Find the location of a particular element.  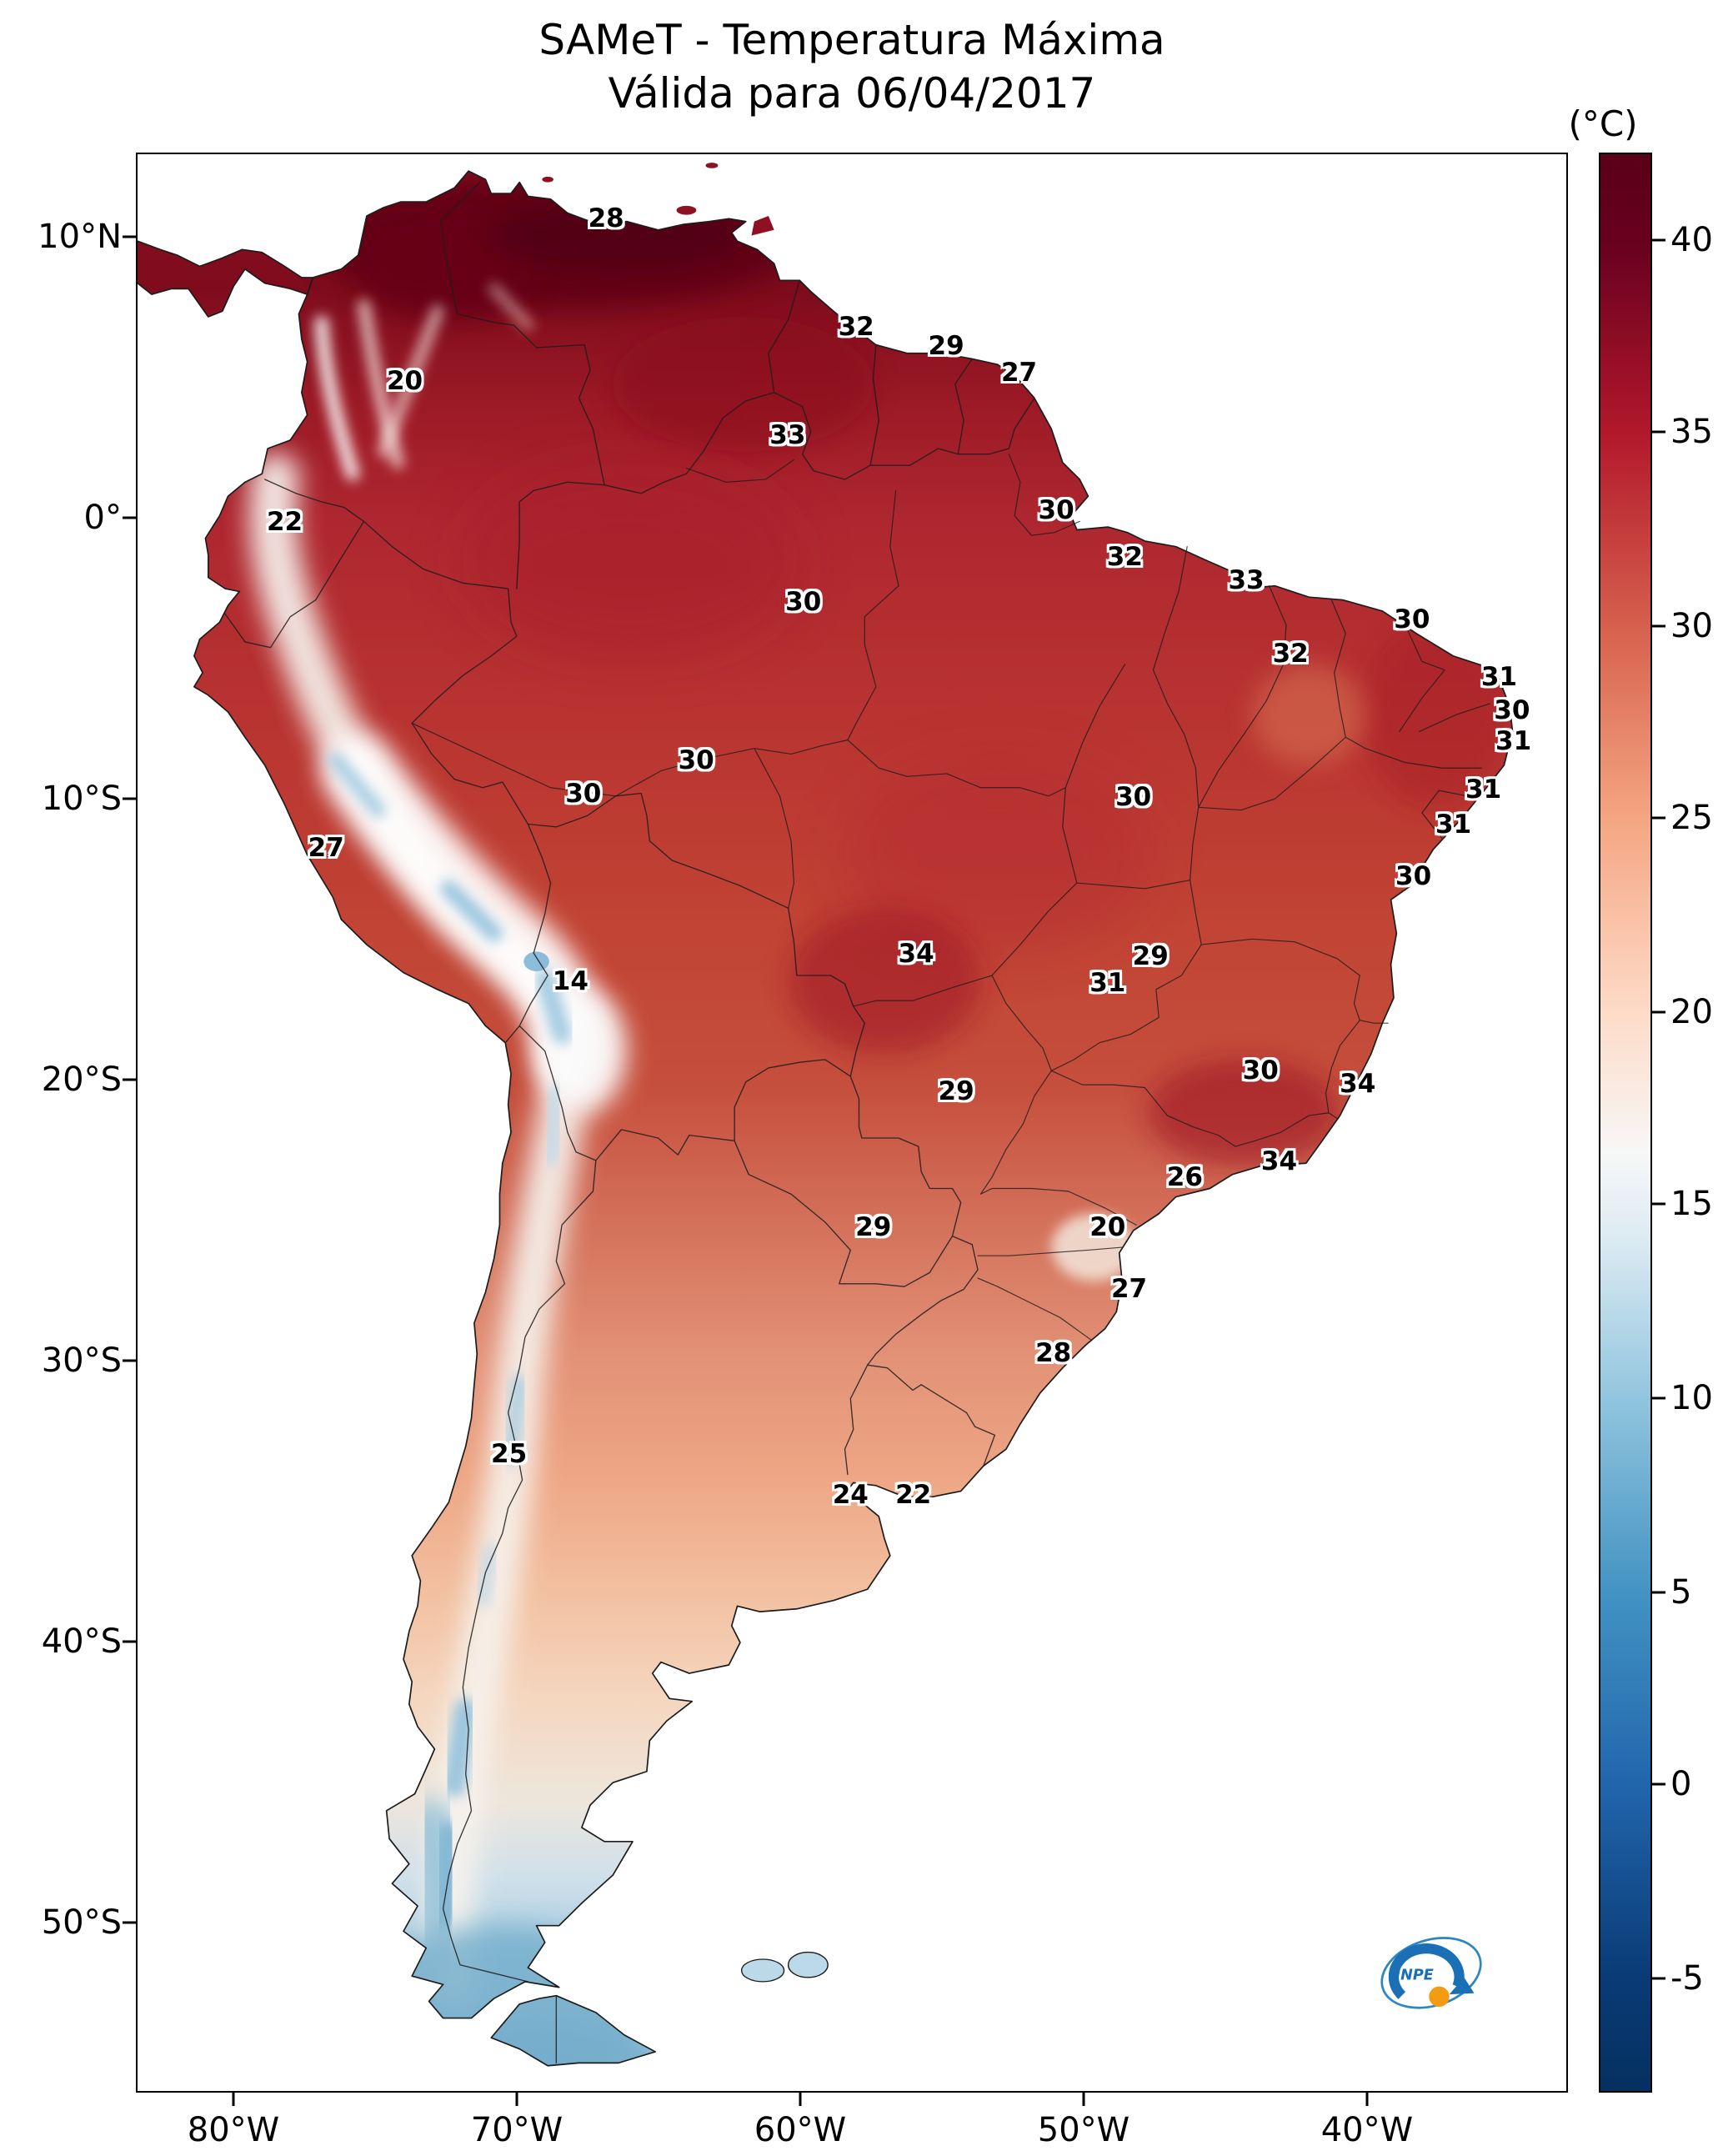

colorbar-tick-label: 35 is located at coordinates (1691, 432).